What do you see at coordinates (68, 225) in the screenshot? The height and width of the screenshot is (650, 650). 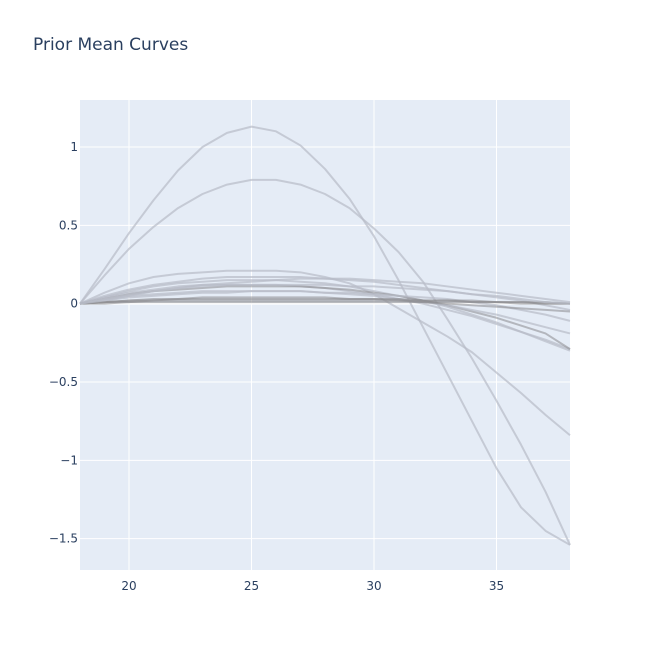 I see `y-tick-label: 0.5` at bounding box center [68, 225].